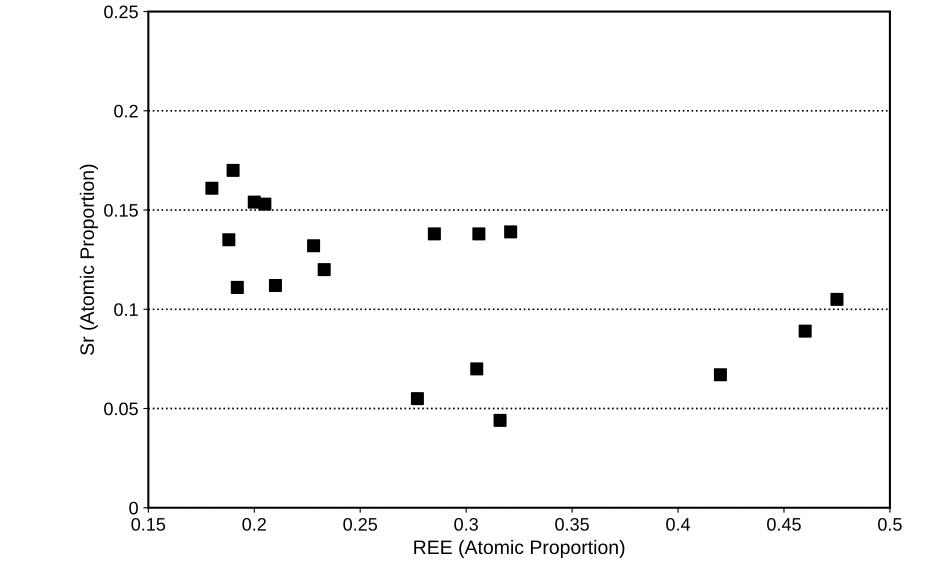 The width and height of the screenshot is (927, 577). What do you see at coordinates (784, 524) in the screenshot?
I see `x-tick-label: 0.45` at bounding box center [784, 524].